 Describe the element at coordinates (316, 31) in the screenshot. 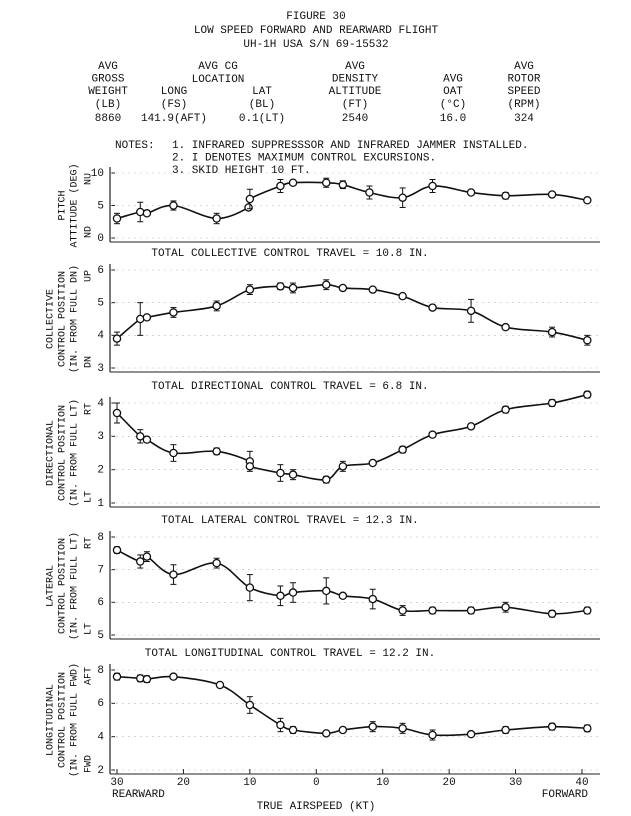

I see `figure-title: LOW SPEED FORWARD AND REARWARD FLIGHT` at that location.